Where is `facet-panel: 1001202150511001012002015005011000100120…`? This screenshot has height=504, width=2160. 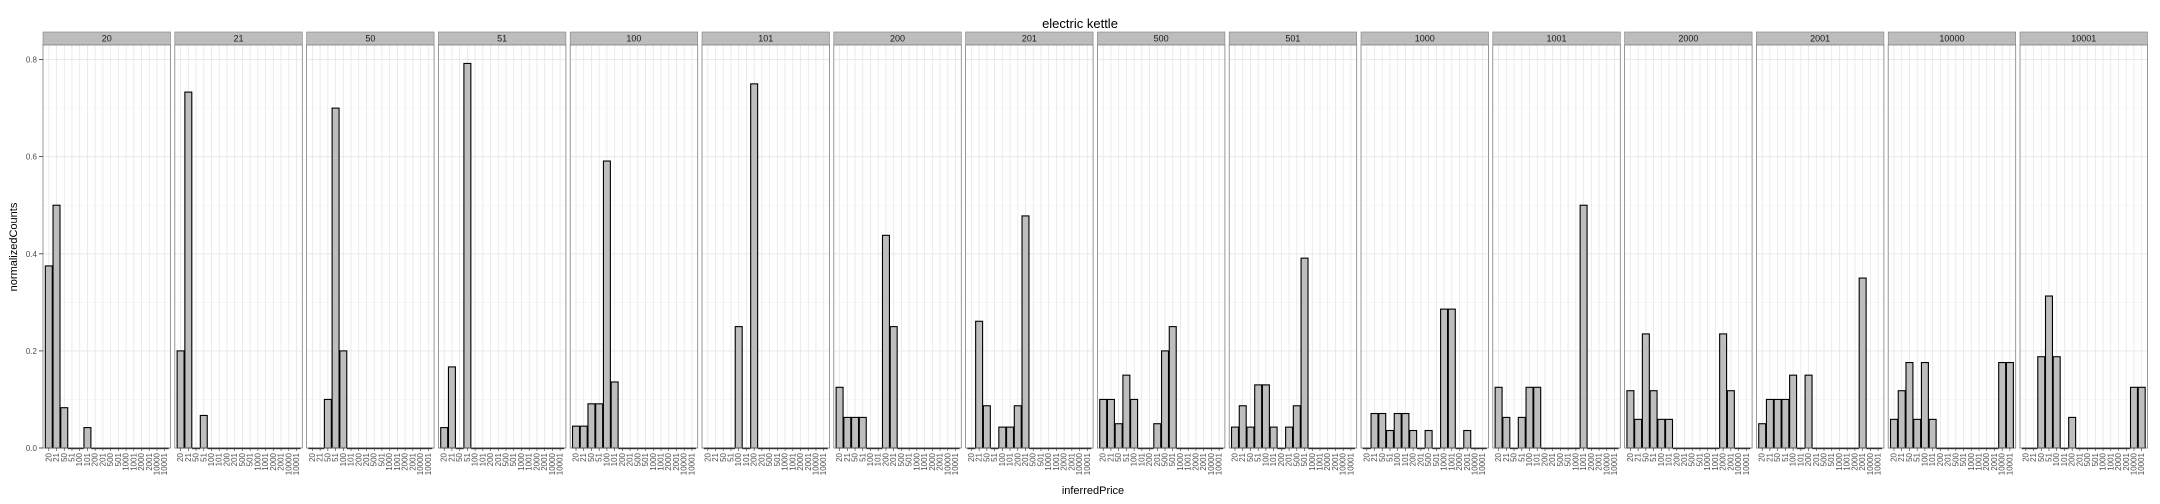 facet-panel: 1001202150511001012002015005011000100120… is located at coordinates (1556, 253).